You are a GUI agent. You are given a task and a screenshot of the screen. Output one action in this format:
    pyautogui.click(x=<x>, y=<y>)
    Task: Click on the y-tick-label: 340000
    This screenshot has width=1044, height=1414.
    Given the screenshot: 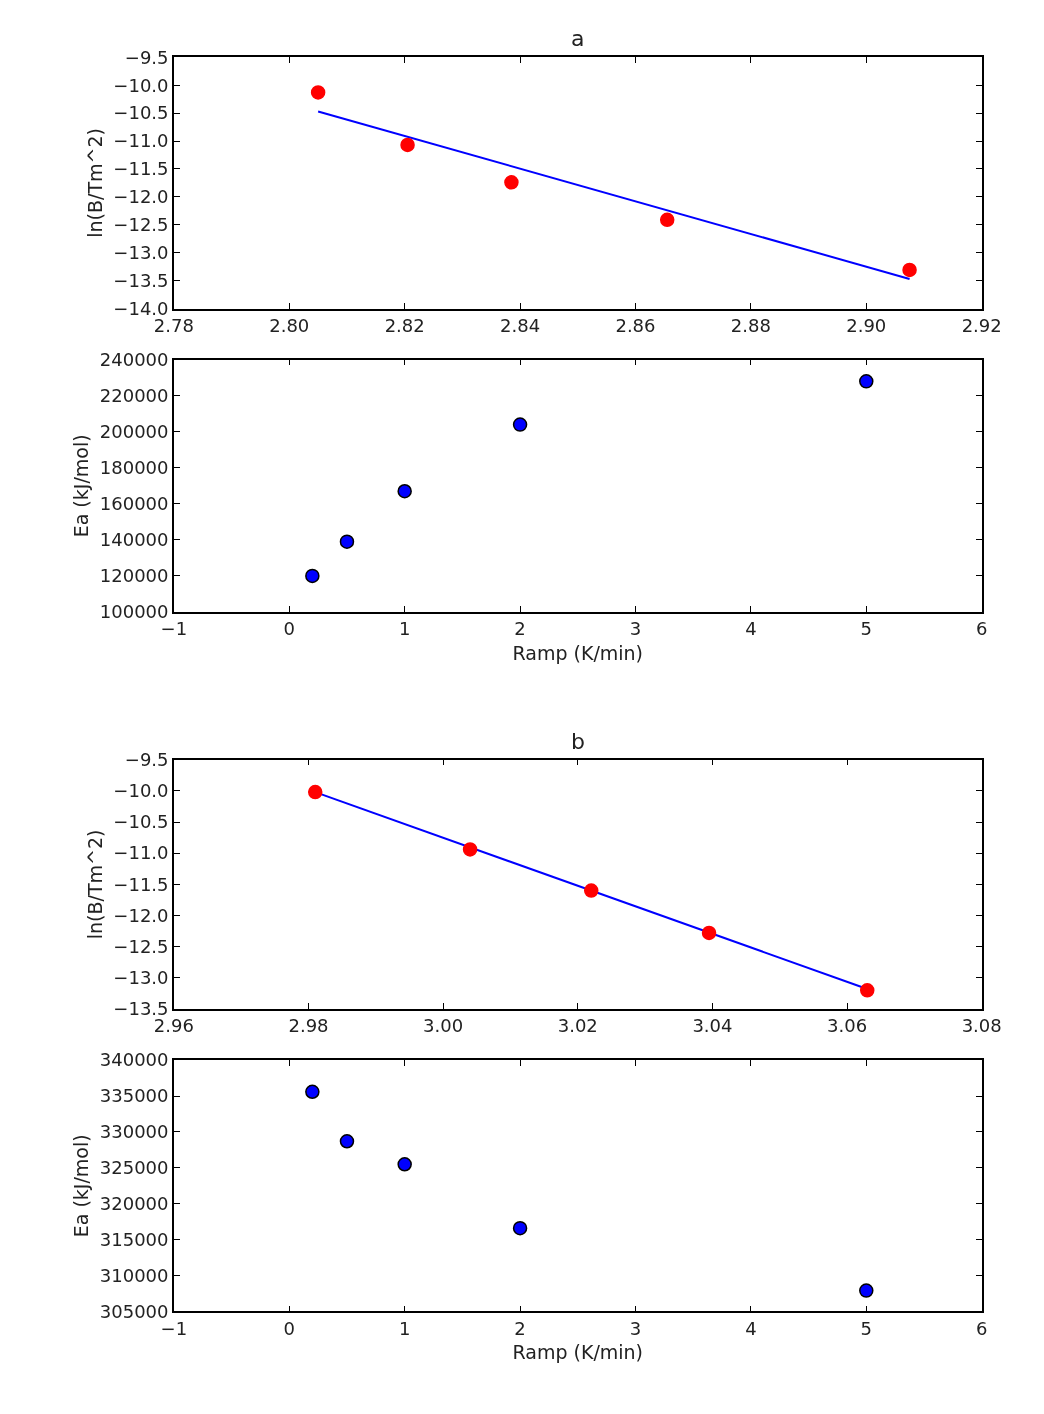 What is the action you would take?
    pyautogui.click(x=134, y=1060)
    